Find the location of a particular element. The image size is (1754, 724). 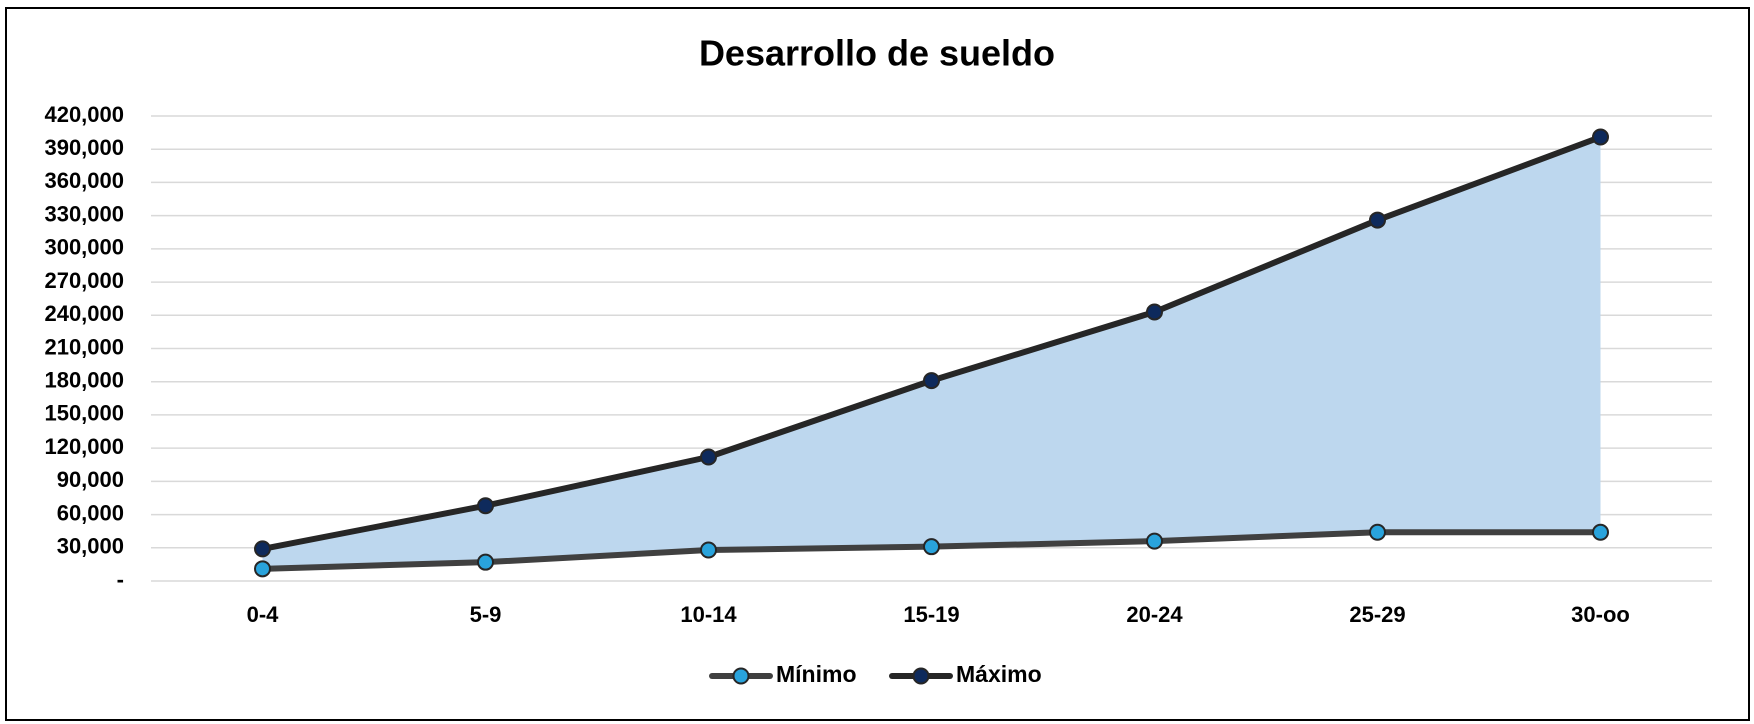

y-tick-label: 240,000 is located at coordinates (84, 313).